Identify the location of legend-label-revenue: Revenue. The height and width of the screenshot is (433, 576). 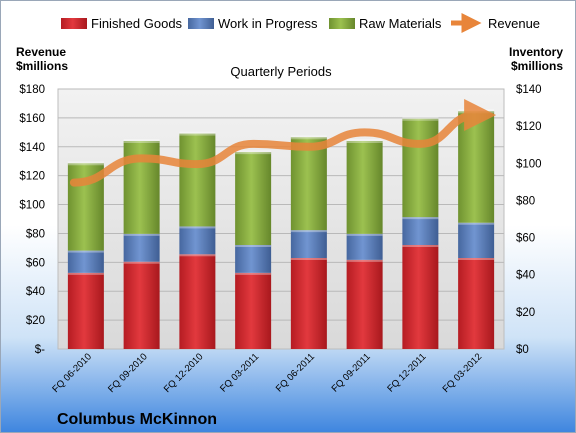
(514, 23).